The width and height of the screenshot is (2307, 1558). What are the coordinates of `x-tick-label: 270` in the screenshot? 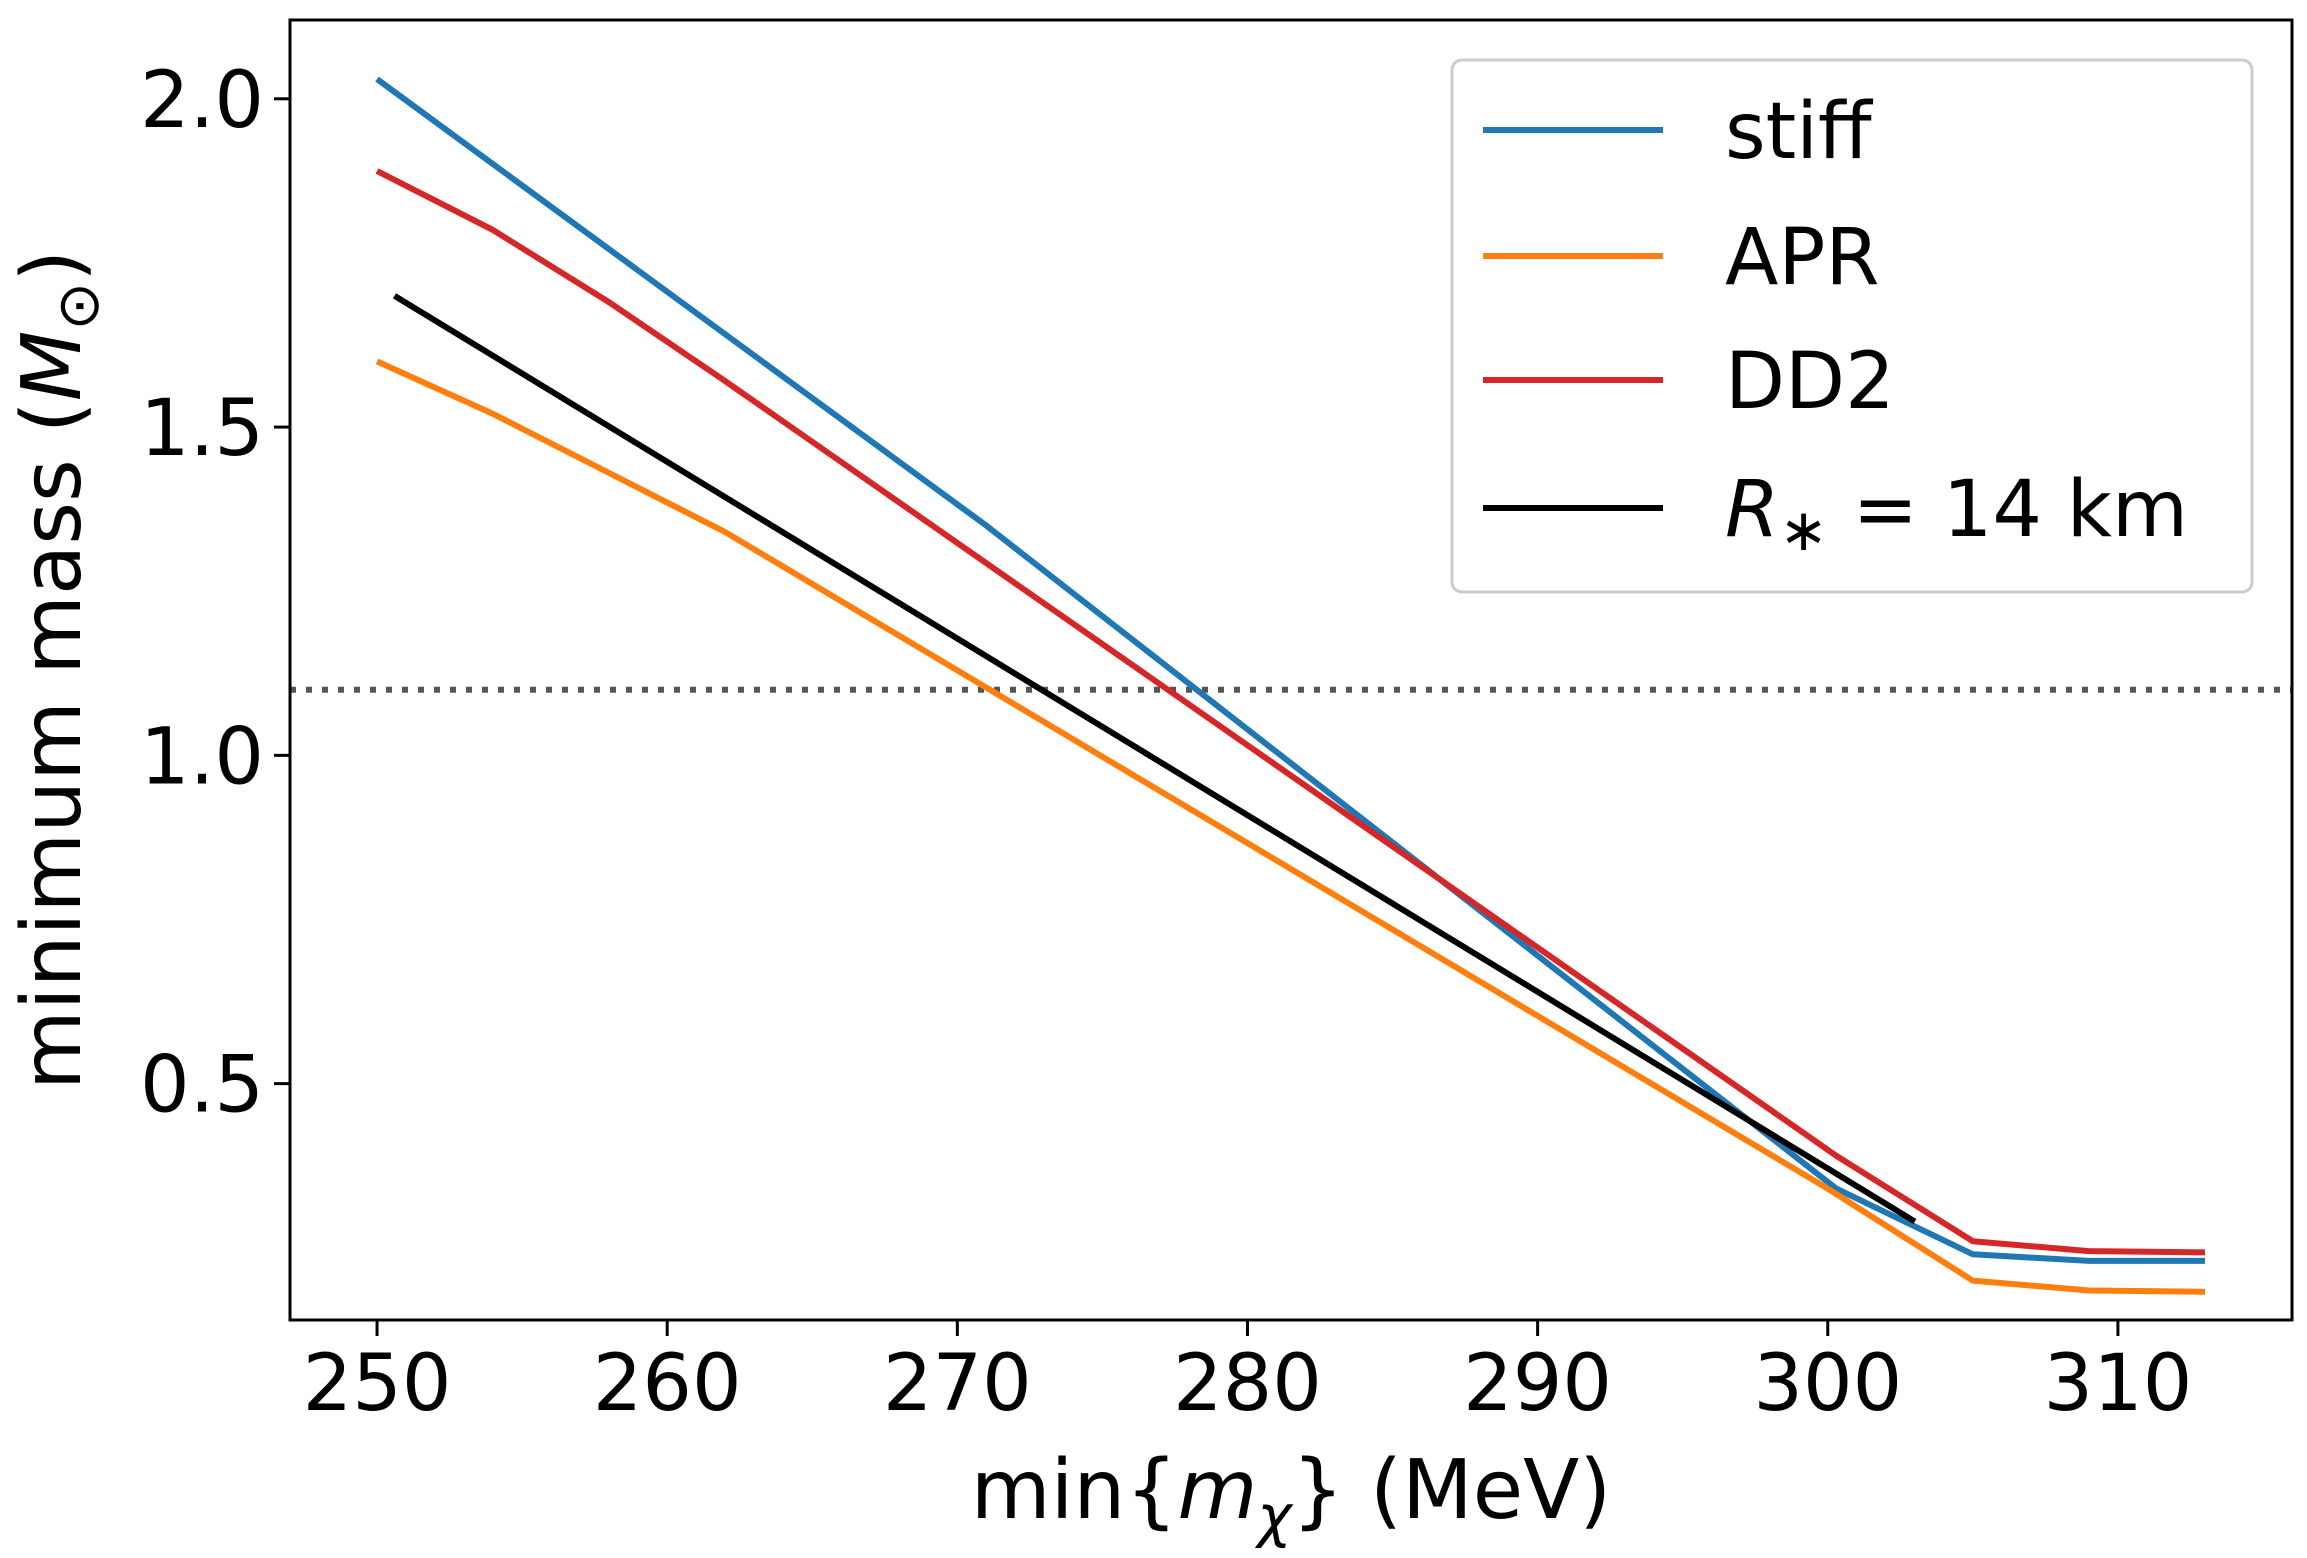 It's located at (957, 1384).